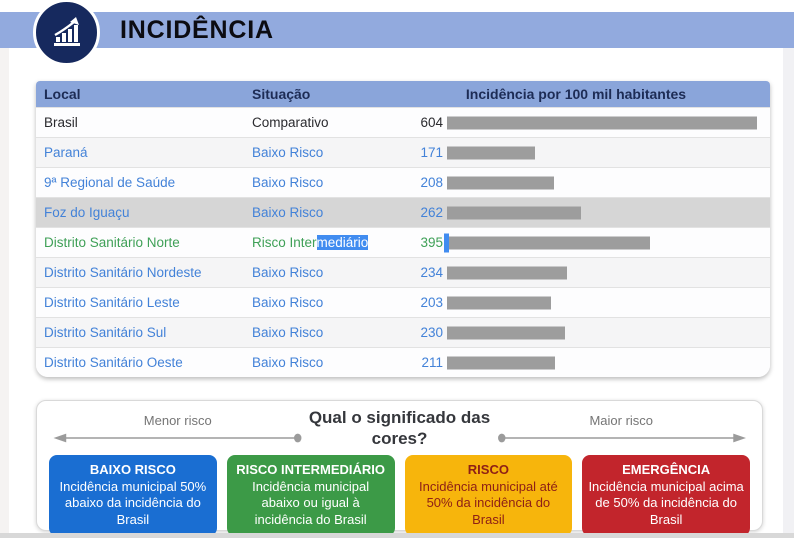 The width and height of the screenshot is (794, 538). I want to click on local-cell: Foz do Iguaçu, so click(87, 212).